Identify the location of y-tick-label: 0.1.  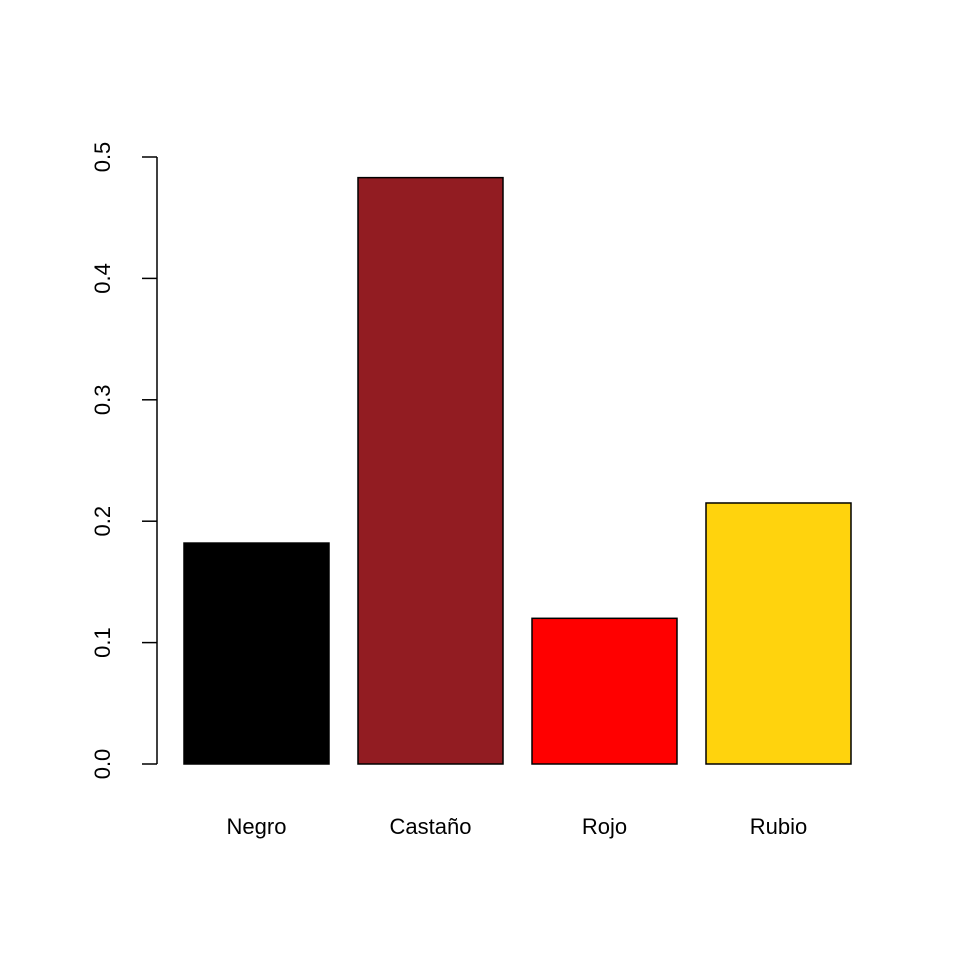
(102, 642).